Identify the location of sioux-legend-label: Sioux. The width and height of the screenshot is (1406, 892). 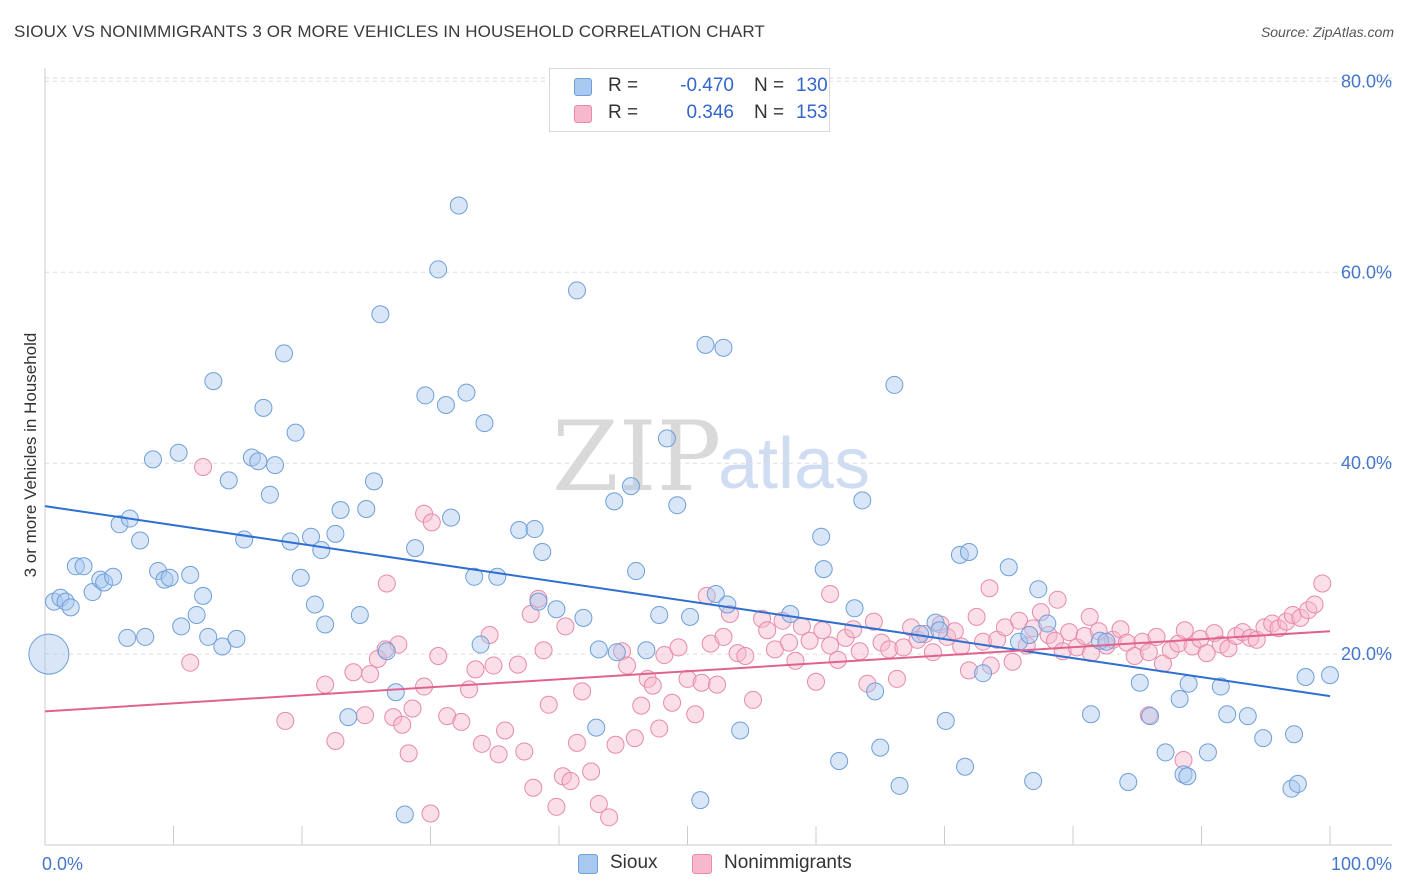
(634, 862).